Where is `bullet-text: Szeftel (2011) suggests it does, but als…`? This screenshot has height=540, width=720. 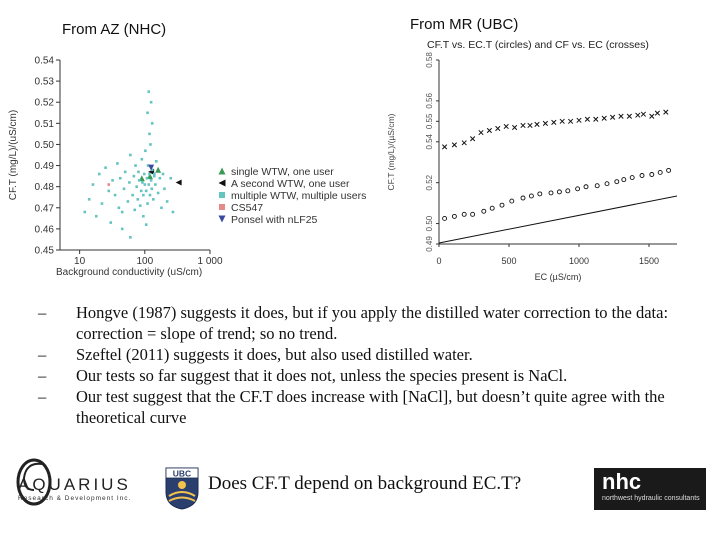
bullet-text: Szeftel (2011) suggests it does, but als… is located at coordinates (274, 354).